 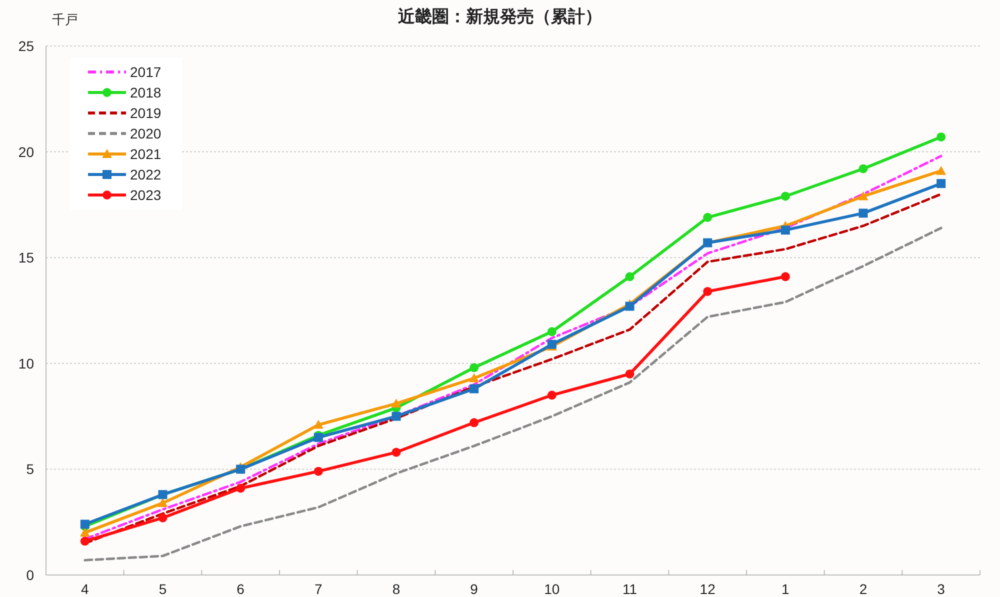 I want to click on legend-label: 2019, so click(x=146, y=113).